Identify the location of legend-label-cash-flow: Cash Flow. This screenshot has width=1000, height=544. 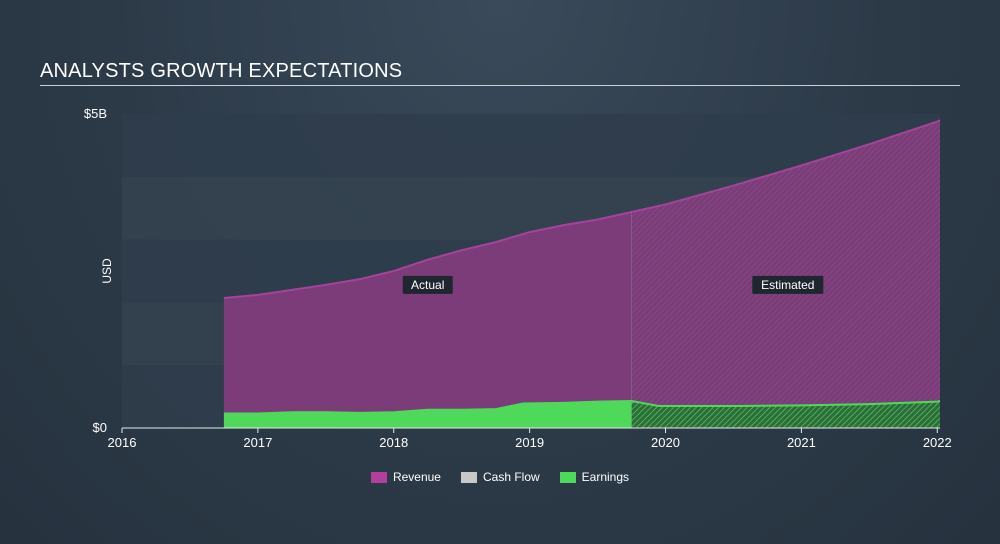
(511, 477).